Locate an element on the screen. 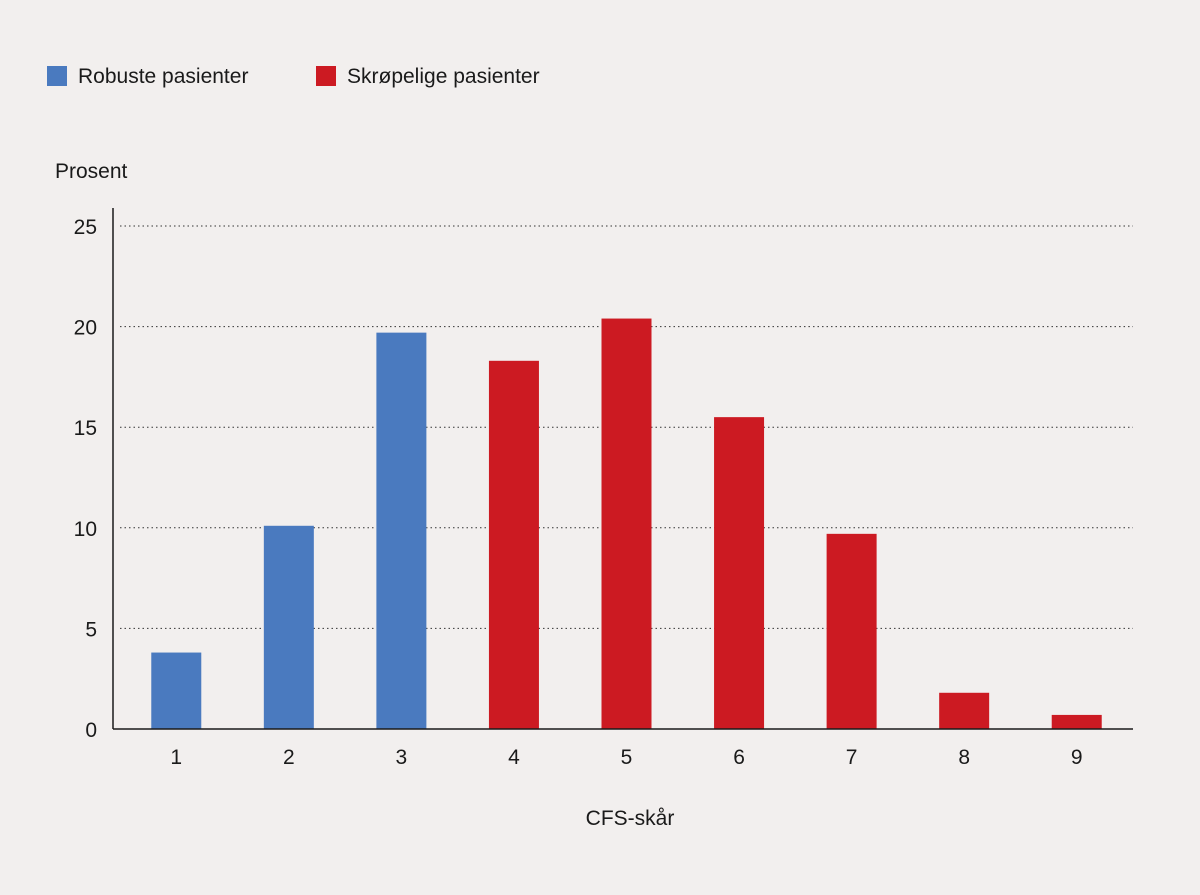 The image size is (1200, 895). y-tick-label: 15 is located at coordinates (85, 428).